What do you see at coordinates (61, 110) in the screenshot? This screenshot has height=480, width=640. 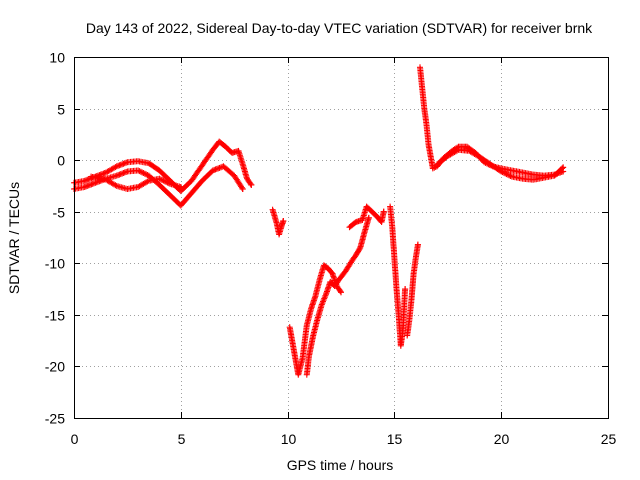 I see `y-tick-label: 5` at bounding box center [61, 110].